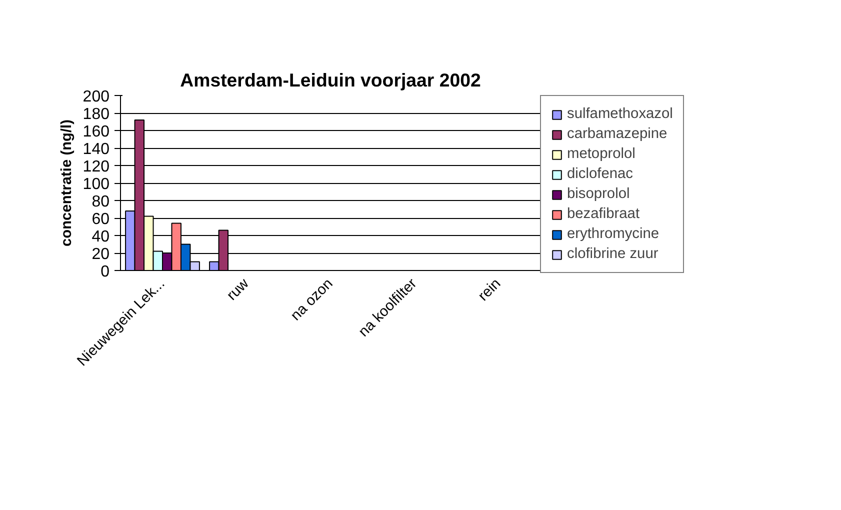 The image size is (841, 510). I want to click on legend-label: diclofenac, so click(600, 174).